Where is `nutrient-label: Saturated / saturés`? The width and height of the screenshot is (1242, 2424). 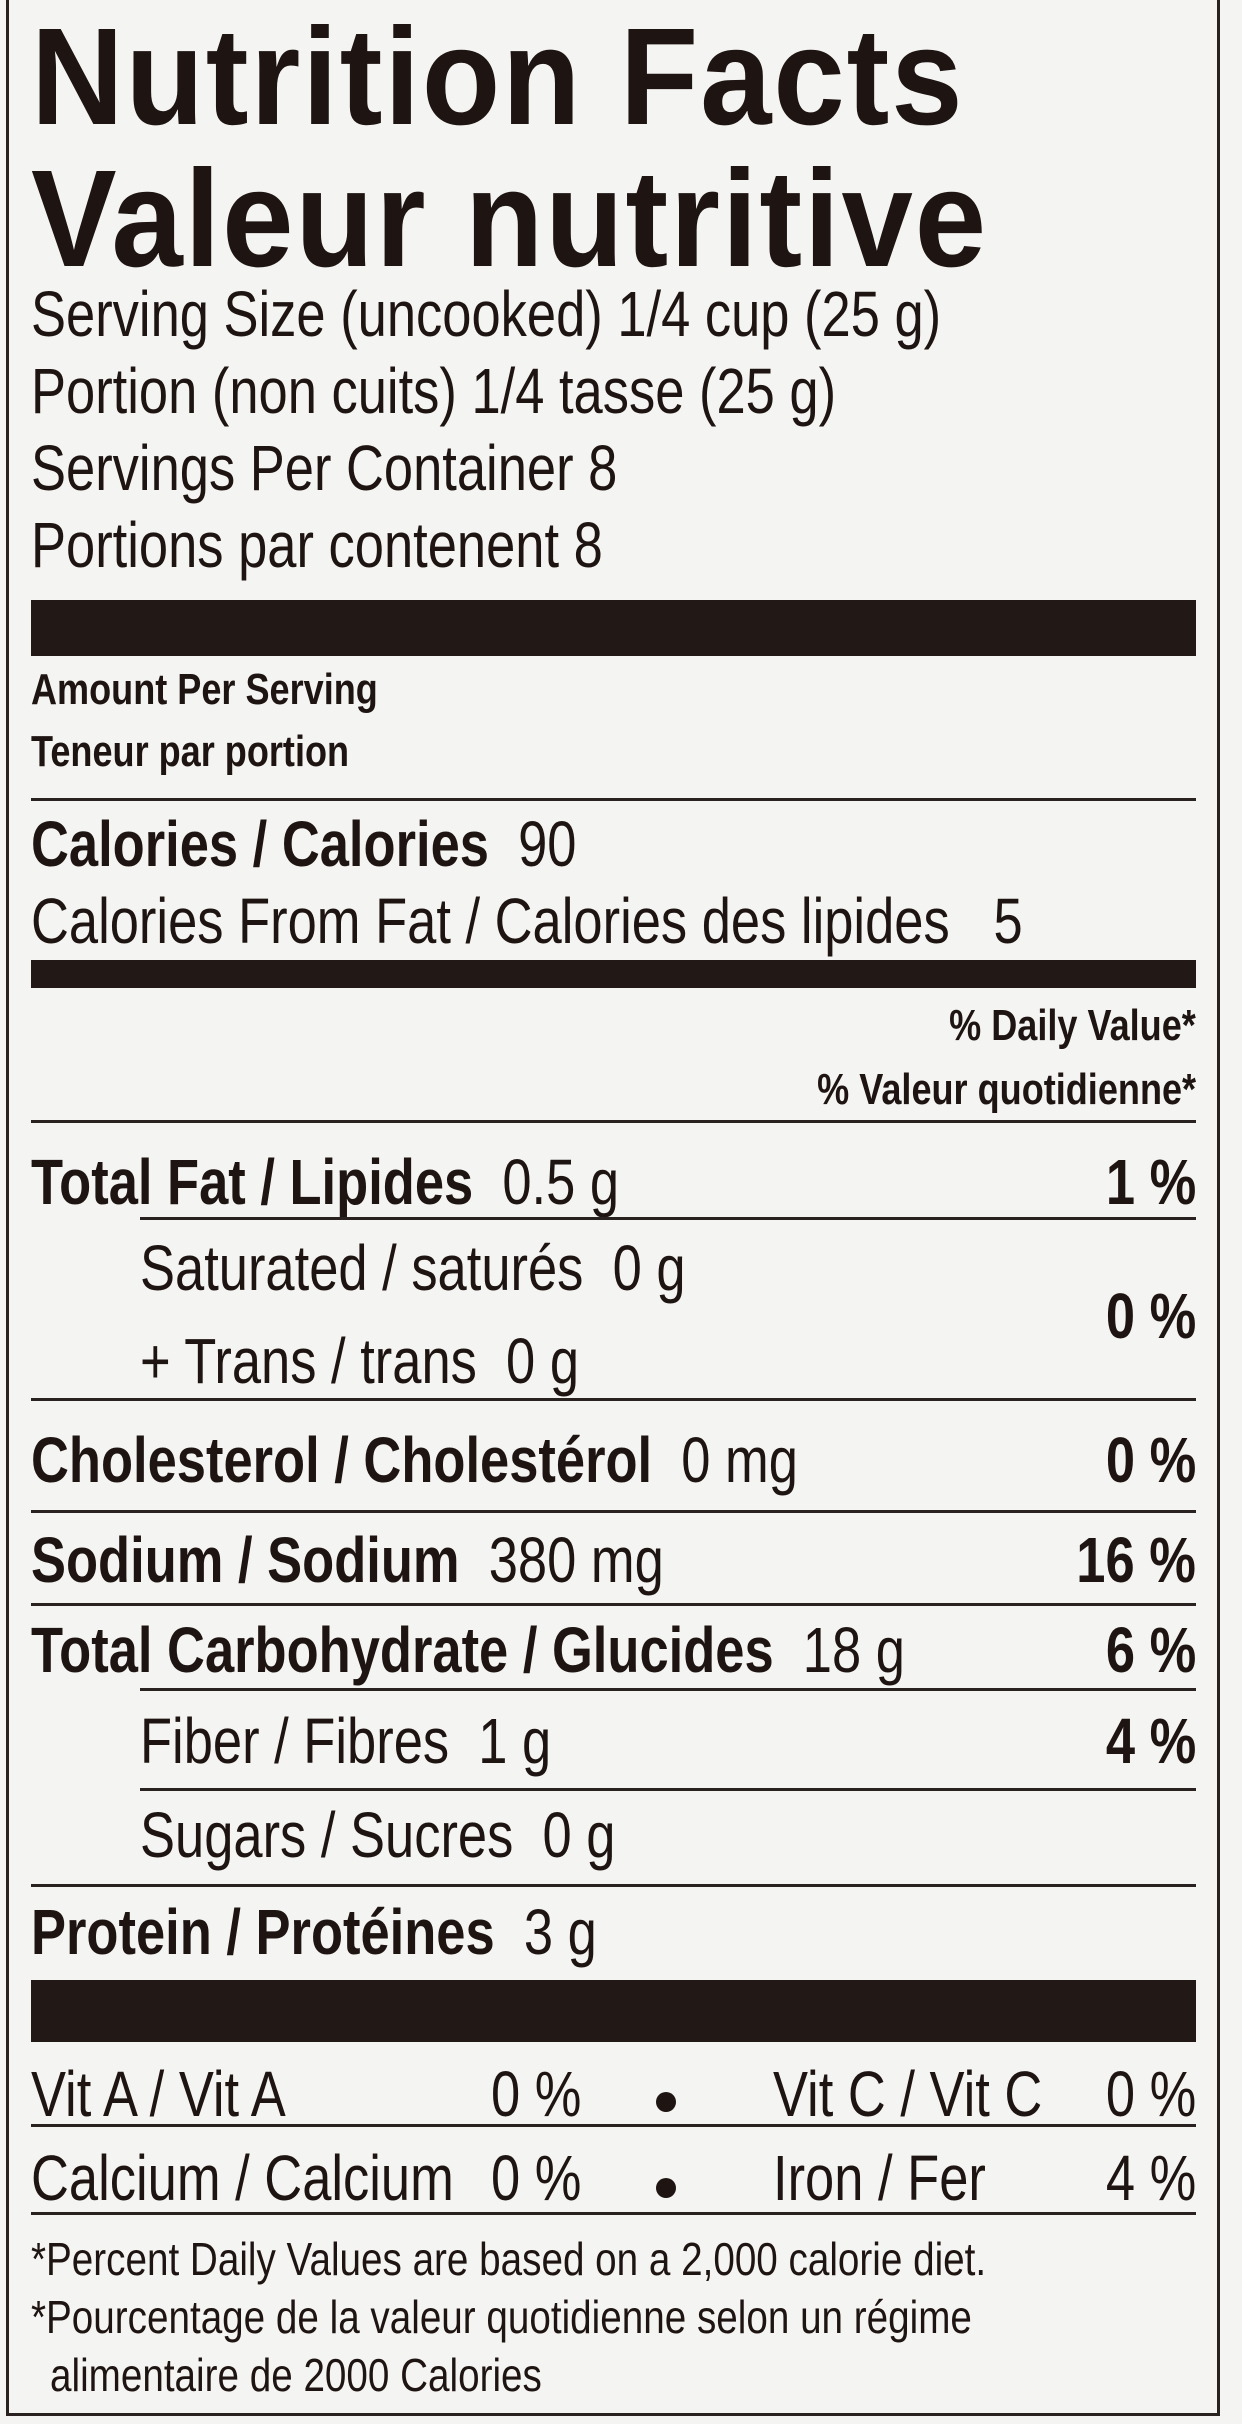 nutrient-label: Saturated / saturés is located at coordinates (362, 1268).